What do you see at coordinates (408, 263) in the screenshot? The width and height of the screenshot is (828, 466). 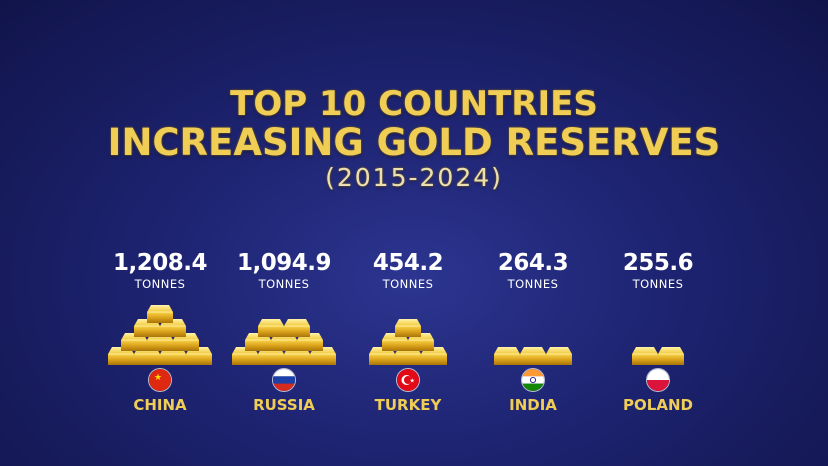 I see `value-label-turkey: 454.2` at bounding box center [408, 263].